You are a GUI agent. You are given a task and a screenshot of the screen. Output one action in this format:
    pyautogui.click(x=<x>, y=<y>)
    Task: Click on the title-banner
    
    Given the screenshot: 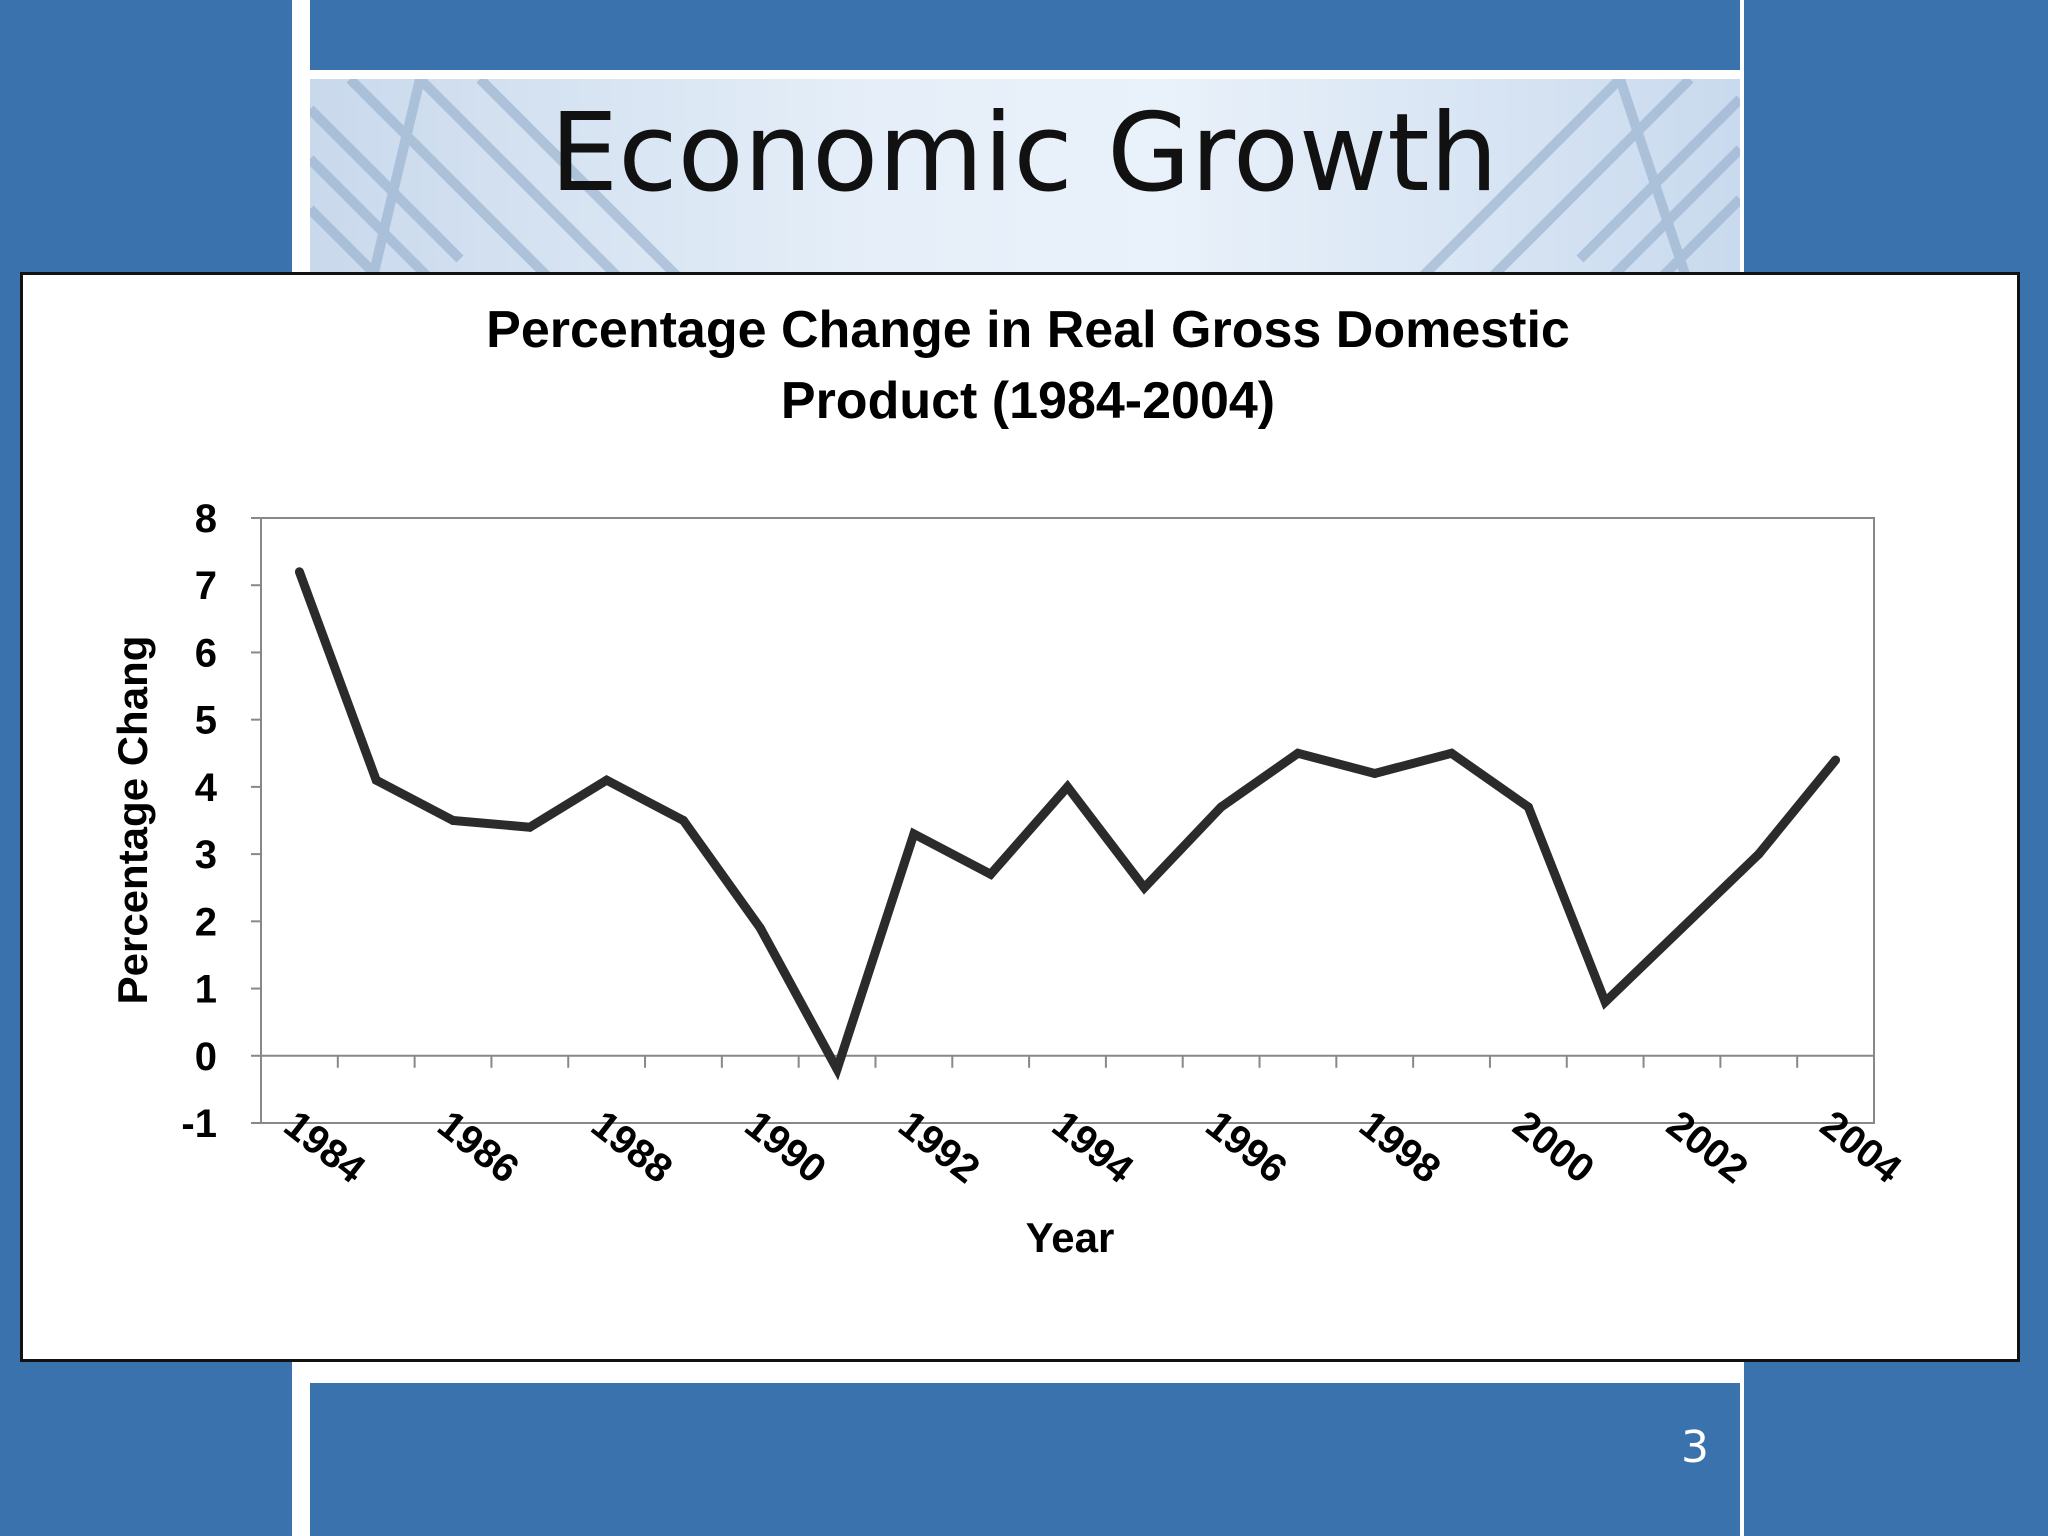 What is the action you would take?
    pyautogui.click(x=1025, y=184)
    